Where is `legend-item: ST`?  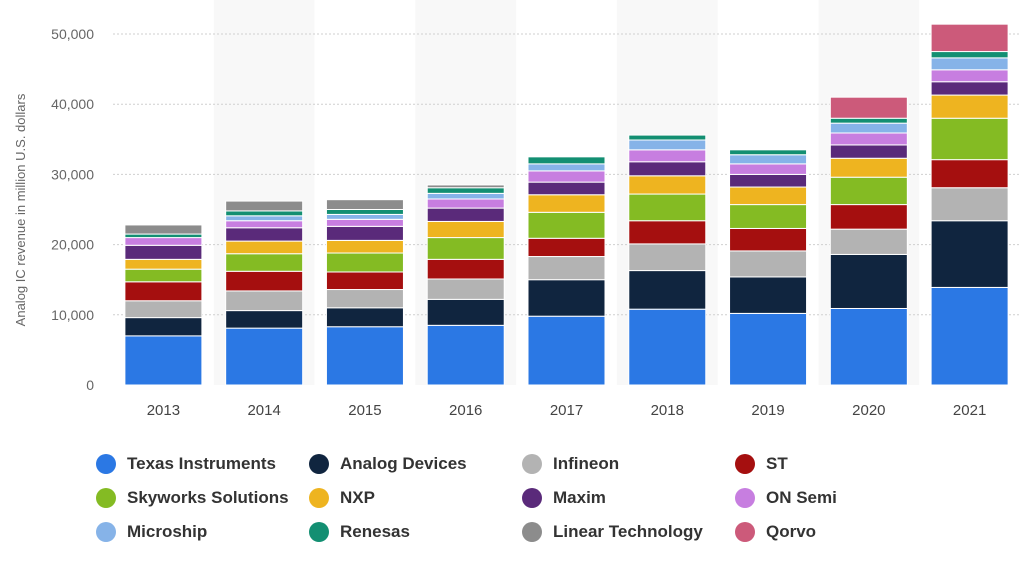 legend-item: ST is located at coordinates (841, 463).